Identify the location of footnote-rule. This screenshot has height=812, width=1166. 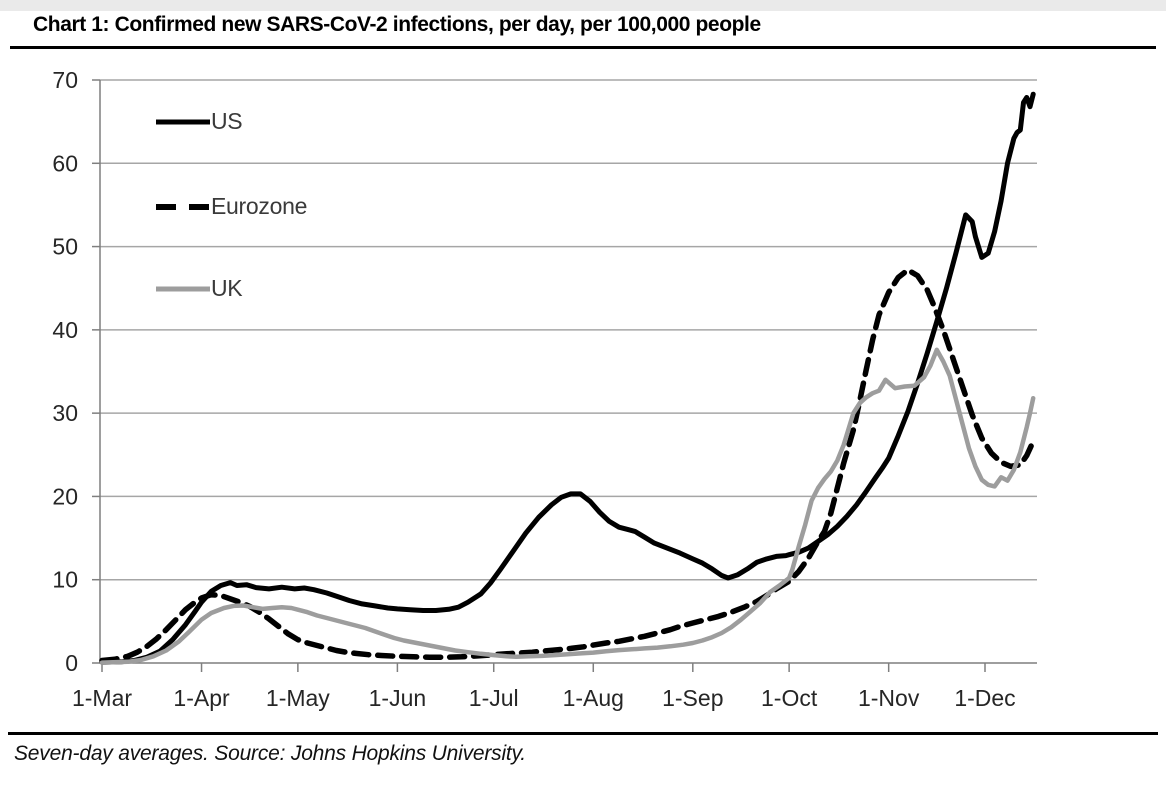
(583, 733).